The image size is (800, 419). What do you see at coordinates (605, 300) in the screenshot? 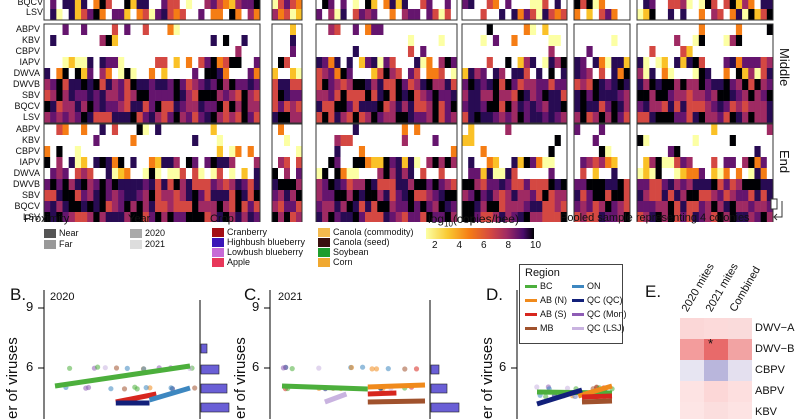
I see `region-label: QC (QC)` at bounding box center [605, 300].